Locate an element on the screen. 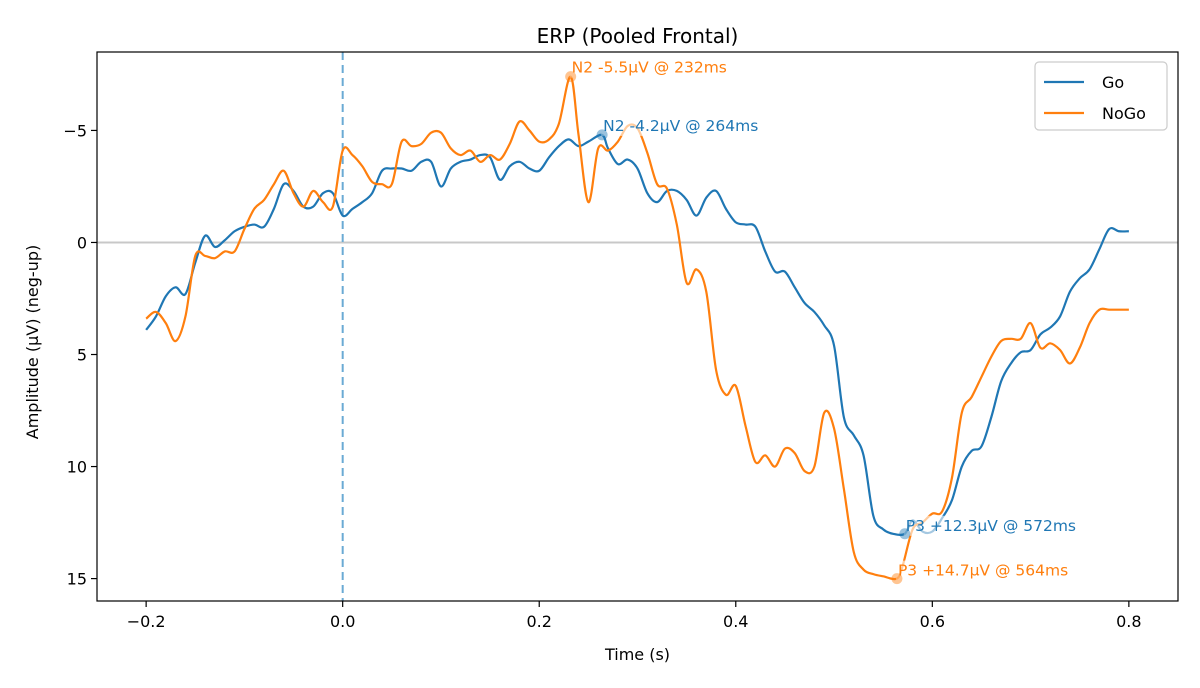  y-axis-title: Amplitude (µV) (neg-up) is located at coordinates (32, 342).